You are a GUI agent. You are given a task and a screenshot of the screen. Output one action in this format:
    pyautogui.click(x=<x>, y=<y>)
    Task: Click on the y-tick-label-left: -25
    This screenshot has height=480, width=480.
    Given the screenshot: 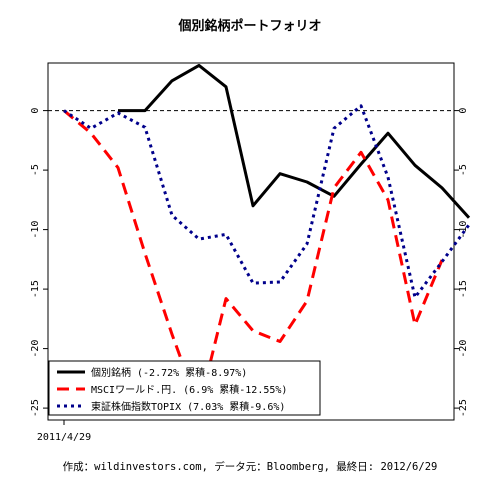 What is the action you would take?
    pyautogui.click(x=35, y=408)
    